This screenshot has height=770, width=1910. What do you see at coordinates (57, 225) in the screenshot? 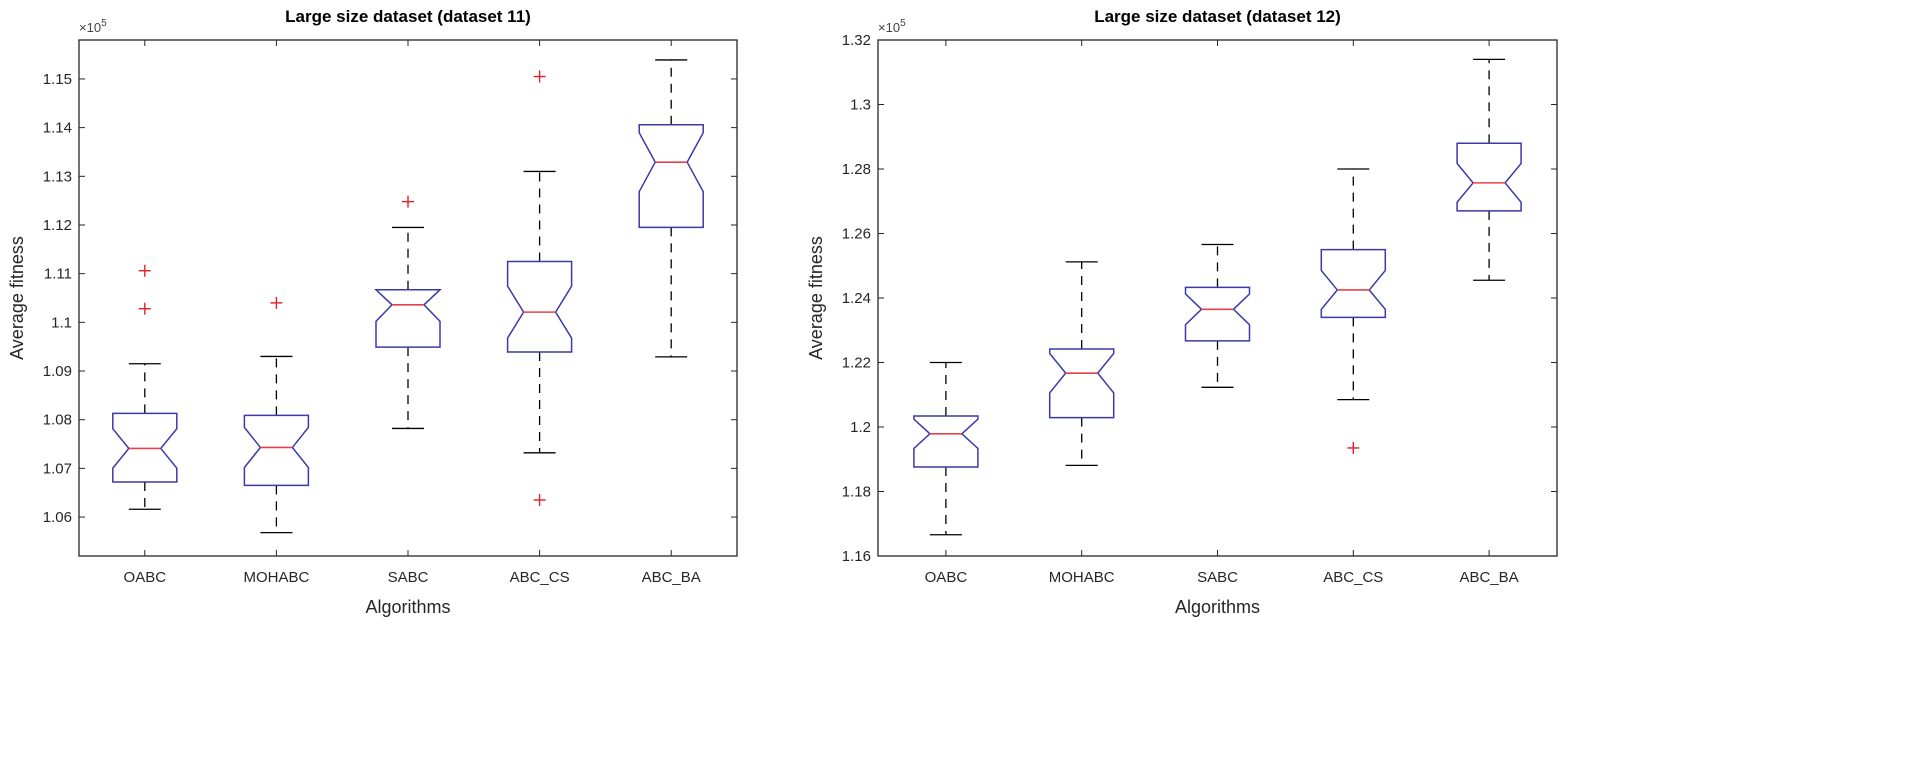
I see `y-tick-label: 1.12` at bounding box center [57, 225].